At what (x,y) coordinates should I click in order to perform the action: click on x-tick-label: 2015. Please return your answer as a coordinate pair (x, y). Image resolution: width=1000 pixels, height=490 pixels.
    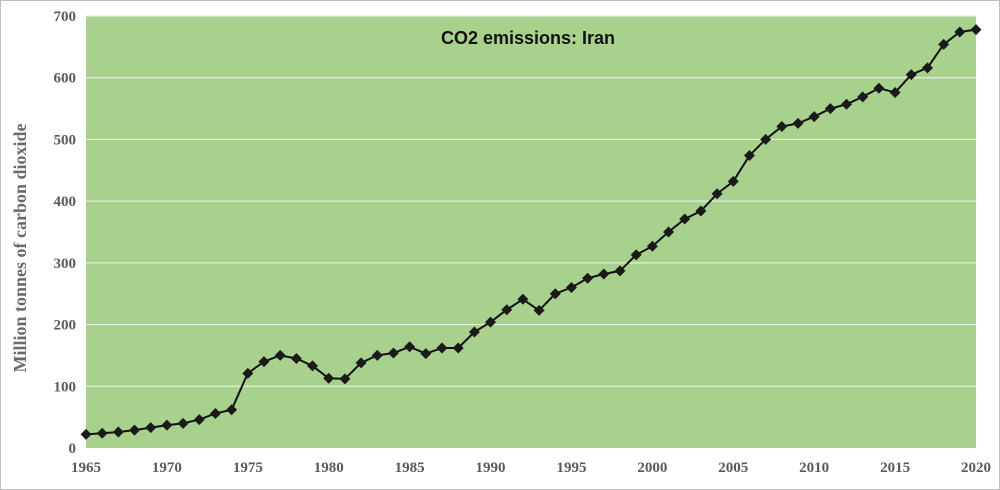
    Looking at the image, I should click on (895, 468).